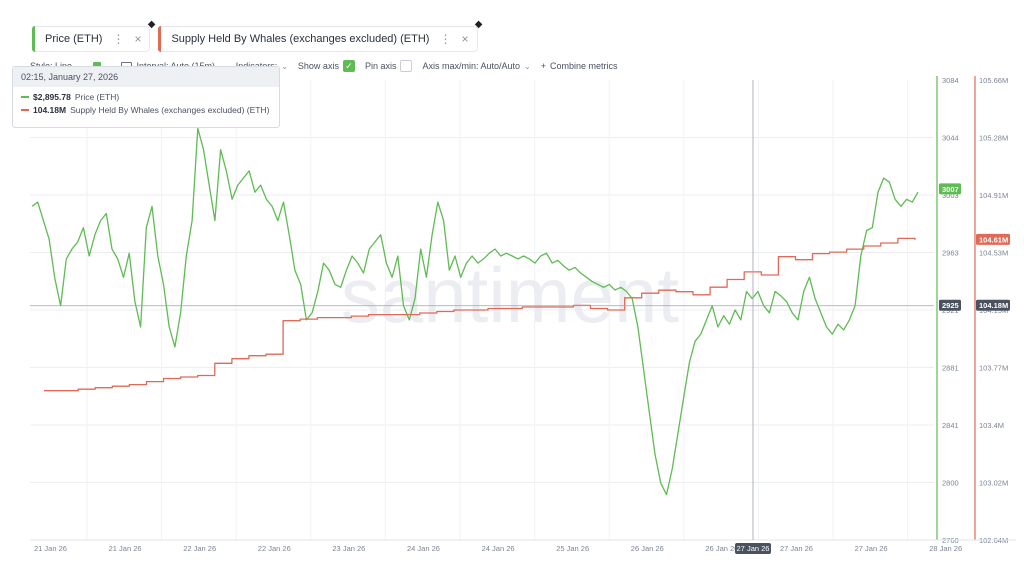  I want to click on x-tick-label: 25 Jan 26, so click(572, 548).